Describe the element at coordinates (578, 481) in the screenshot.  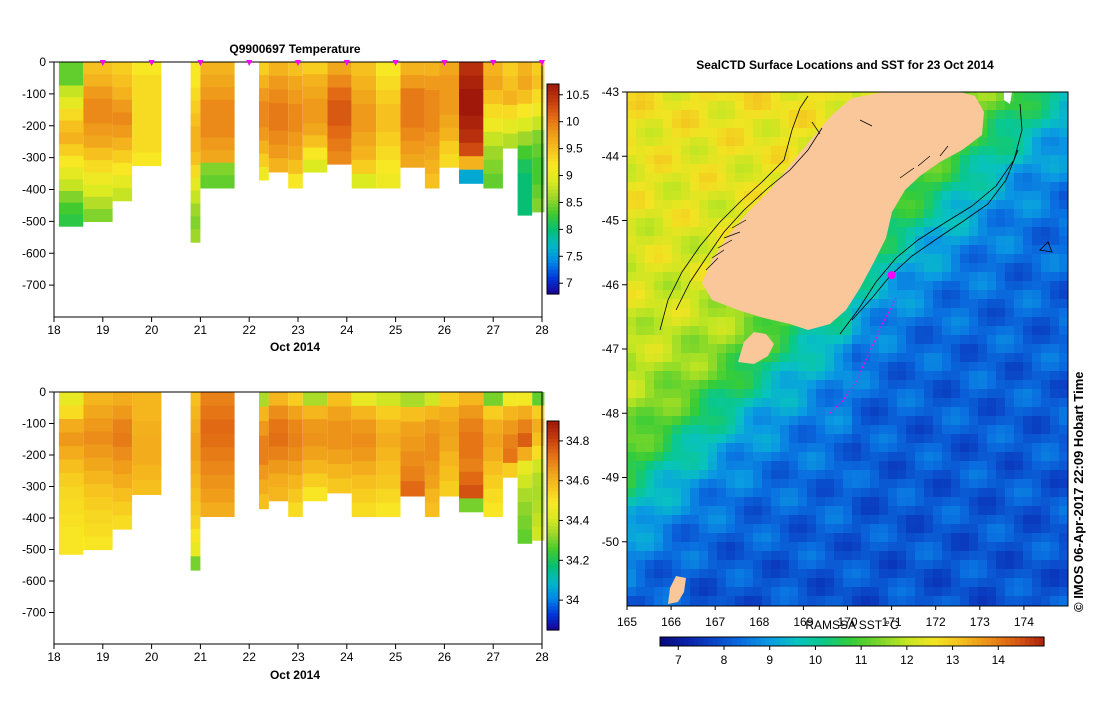
I see `colorbar-tick-label: 34.6` at that location.